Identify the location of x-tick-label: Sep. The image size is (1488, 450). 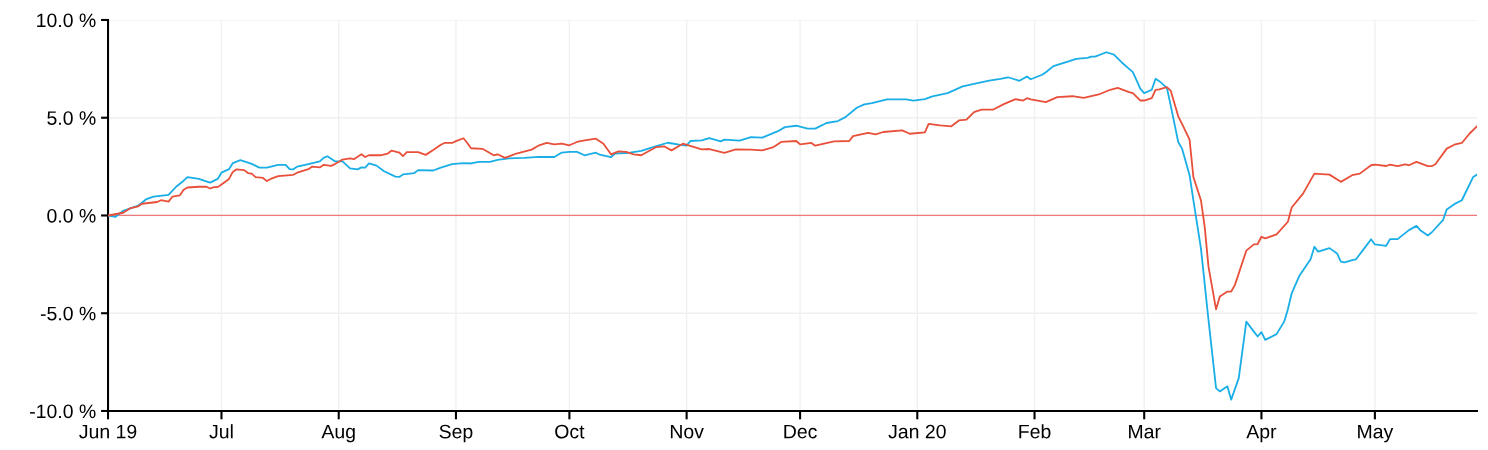
(456, 433).